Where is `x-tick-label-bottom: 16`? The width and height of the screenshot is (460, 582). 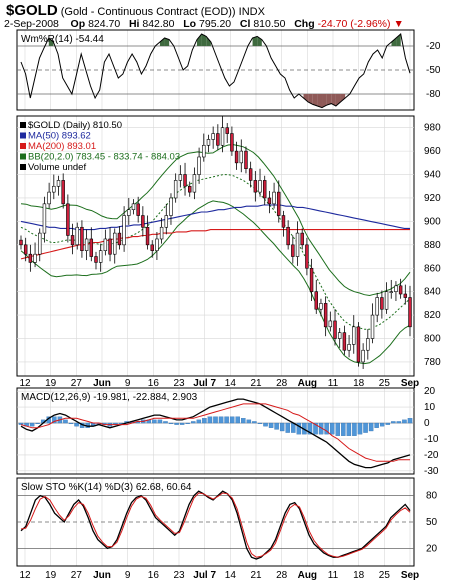
x-tick-label-bottom: 16 is located at coordinates (154, 575).